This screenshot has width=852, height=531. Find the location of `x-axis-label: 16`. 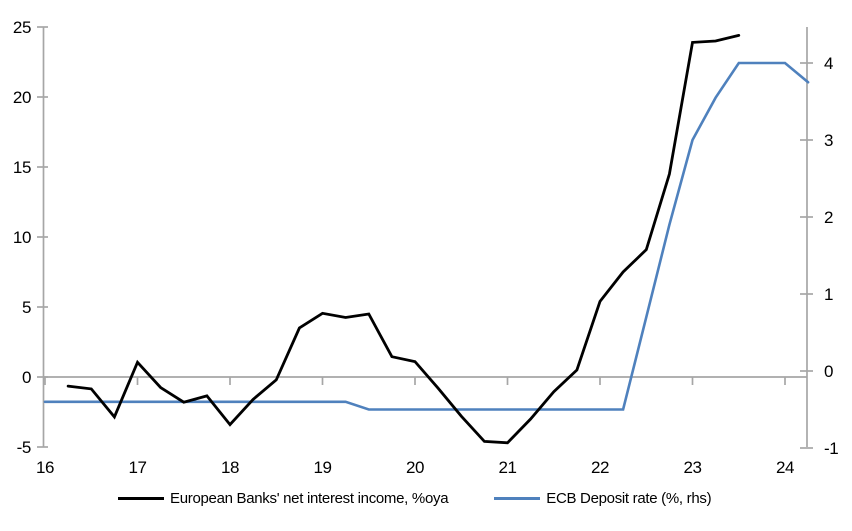

x-axis-label: 16 is located at coordinates (45, 467).